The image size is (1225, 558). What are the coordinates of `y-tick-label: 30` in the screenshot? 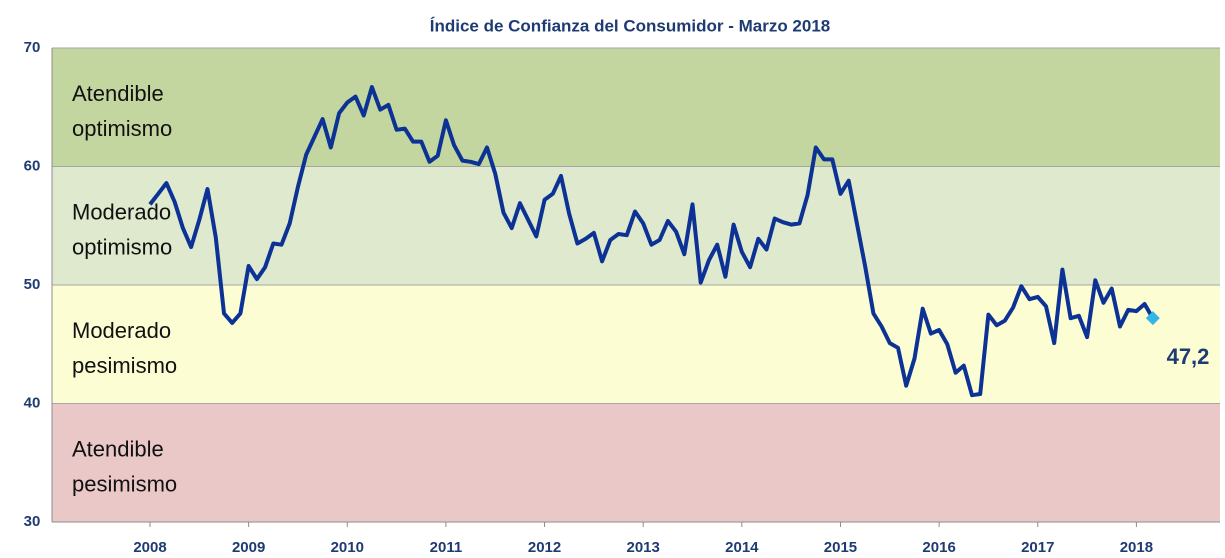 It's located at (32, 521).